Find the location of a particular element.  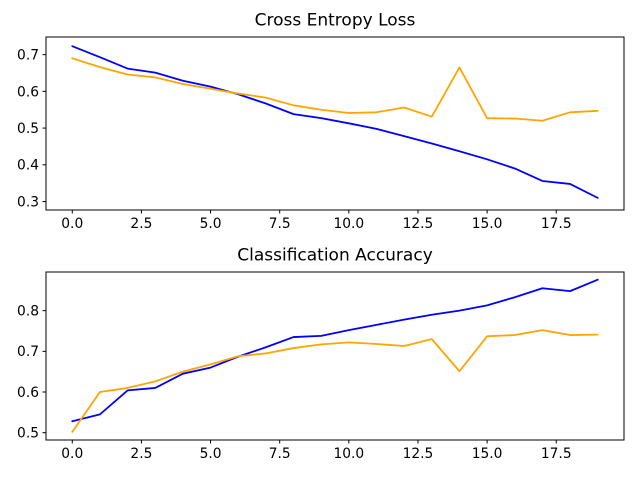

y-tick-label: 0.8 is located at coordinates (28, 312).